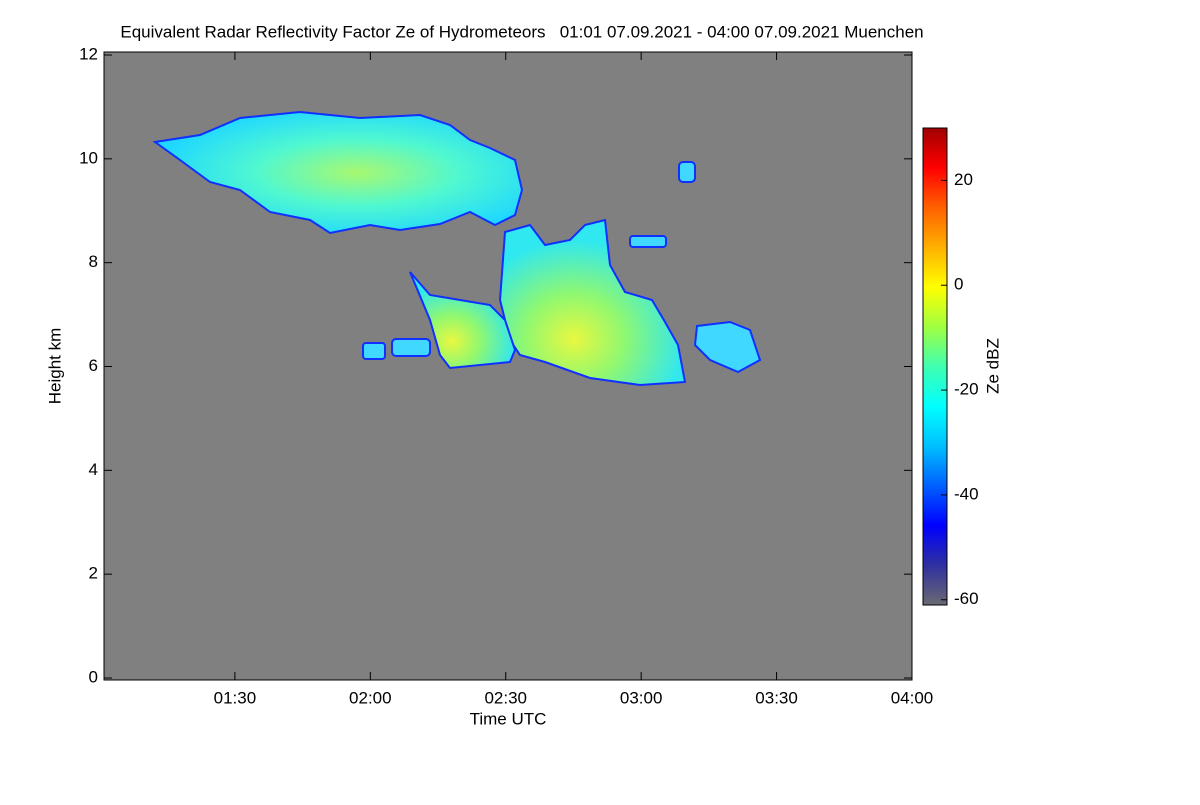 The height and width of the screenshot is (805, 1200). What do you see at coordinates (963, 179) in the screenshot?
I see `colorbar-tick-label: 20` at bounding box center [963, 179].